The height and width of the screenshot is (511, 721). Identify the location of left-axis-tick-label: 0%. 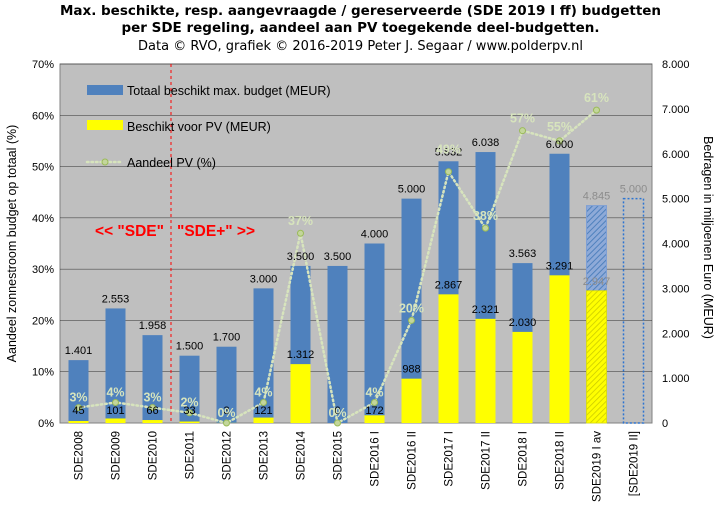
(46, 424).